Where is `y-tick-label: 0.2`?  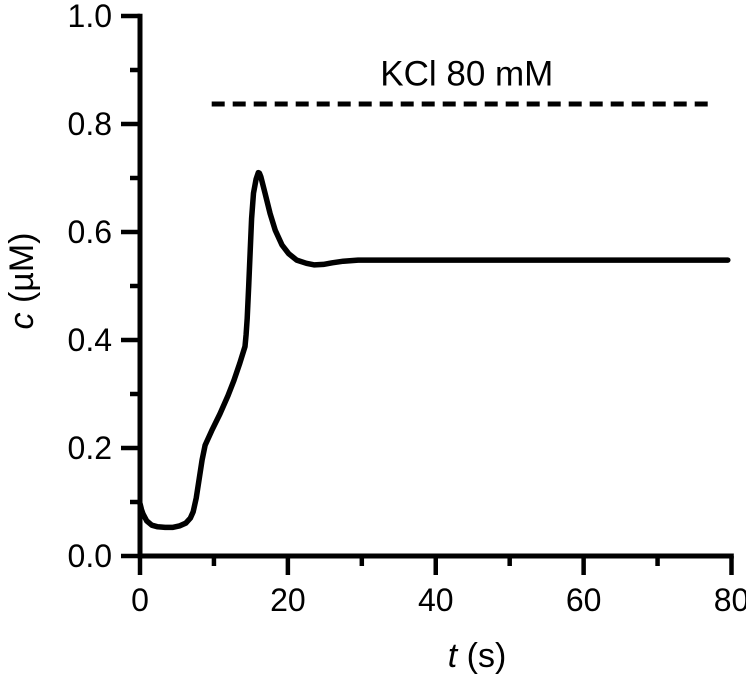
y-tick-label: 0.2 is located at coordinates (90, 448).